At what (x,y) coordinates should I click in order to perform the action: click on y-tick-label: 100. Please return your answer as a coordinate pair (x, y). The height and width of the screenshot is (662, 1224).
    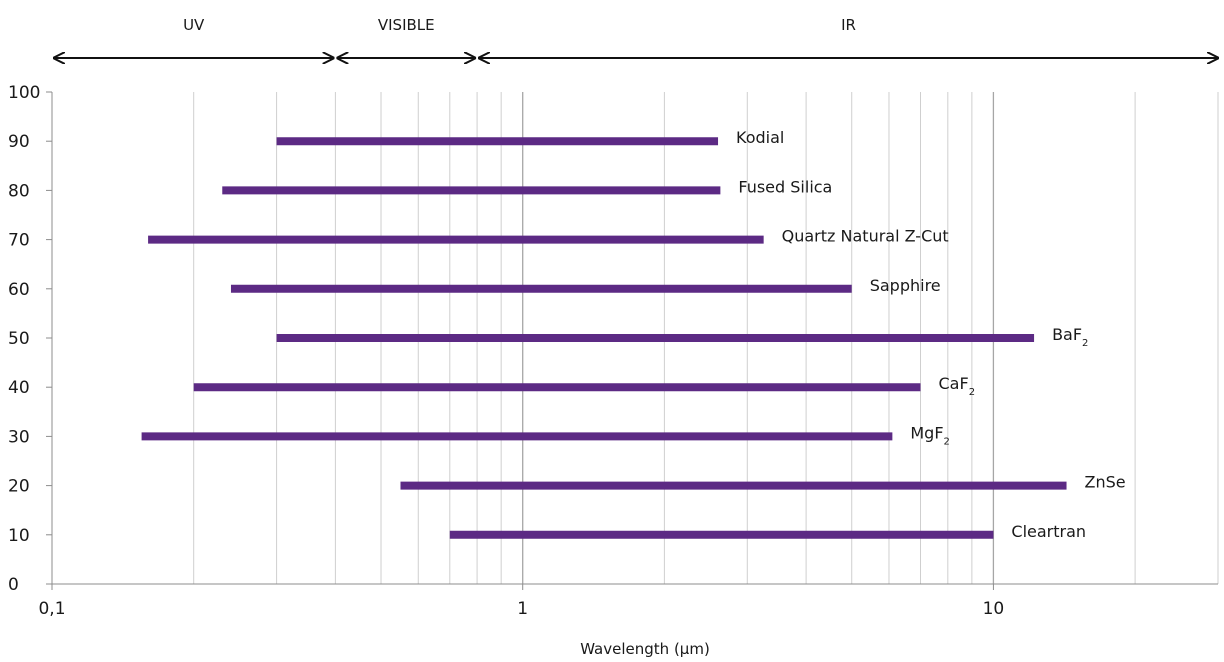
    Looking at the image, I should click on (24, 93).